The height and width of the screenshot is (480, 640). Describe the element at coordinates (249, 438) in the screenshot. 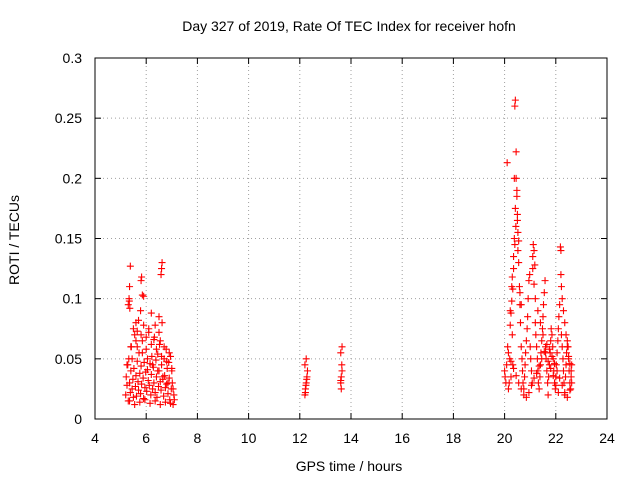

I see `x-tick-label: 10` at that location.